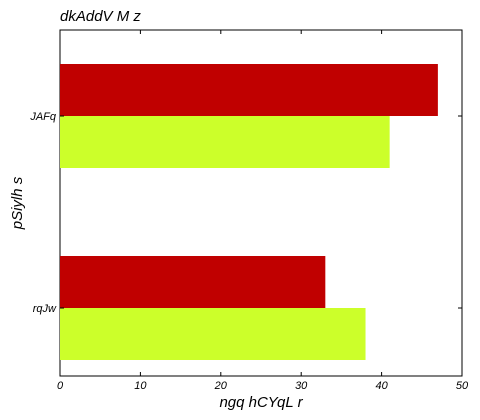 This screenshot has height=420, width=480. I want to click on x-tick-label: 50, so click(462, 386).